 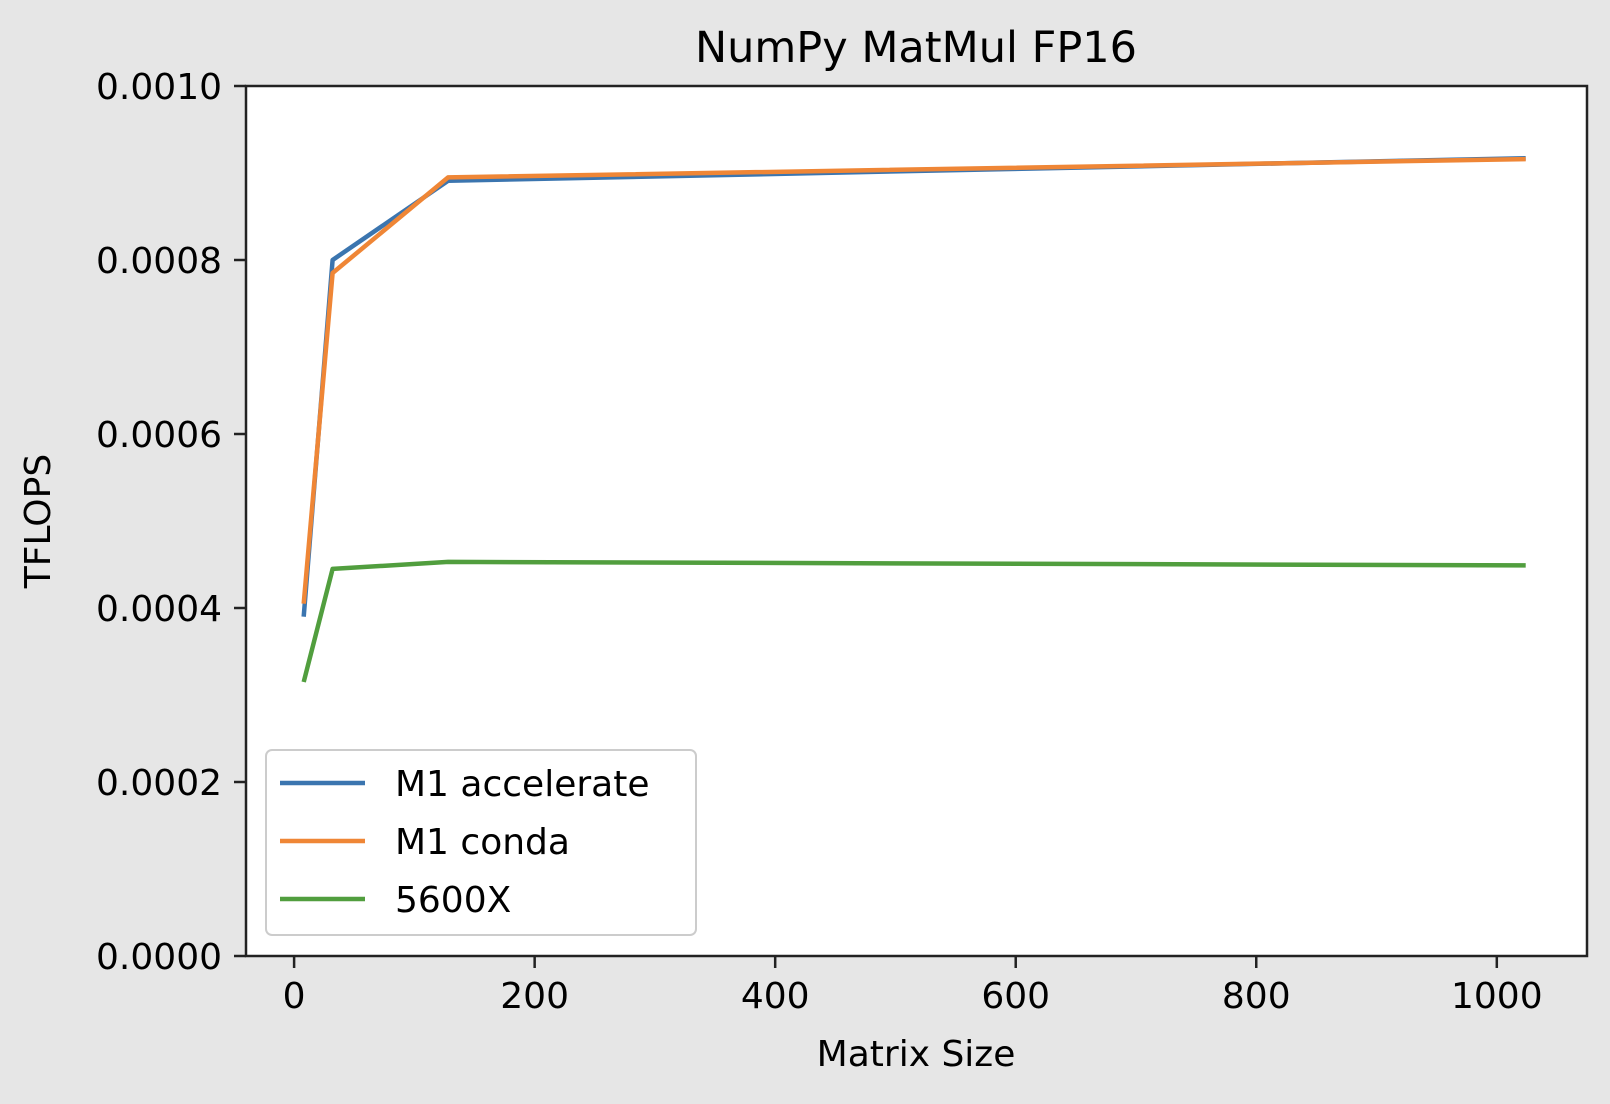 I want to click on legend-label-m1-conda: M1 conda, so click(x=482, y=842).